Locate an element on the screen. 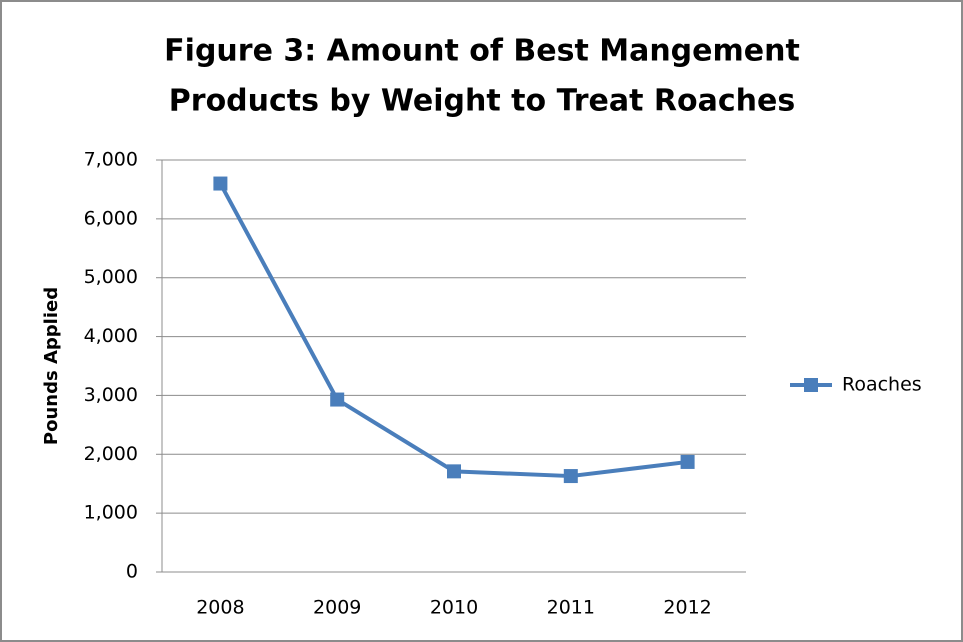 The height and width of the screenshot is (642, 963). x-tick-label: 2011 is located at coordinates (571, 608).